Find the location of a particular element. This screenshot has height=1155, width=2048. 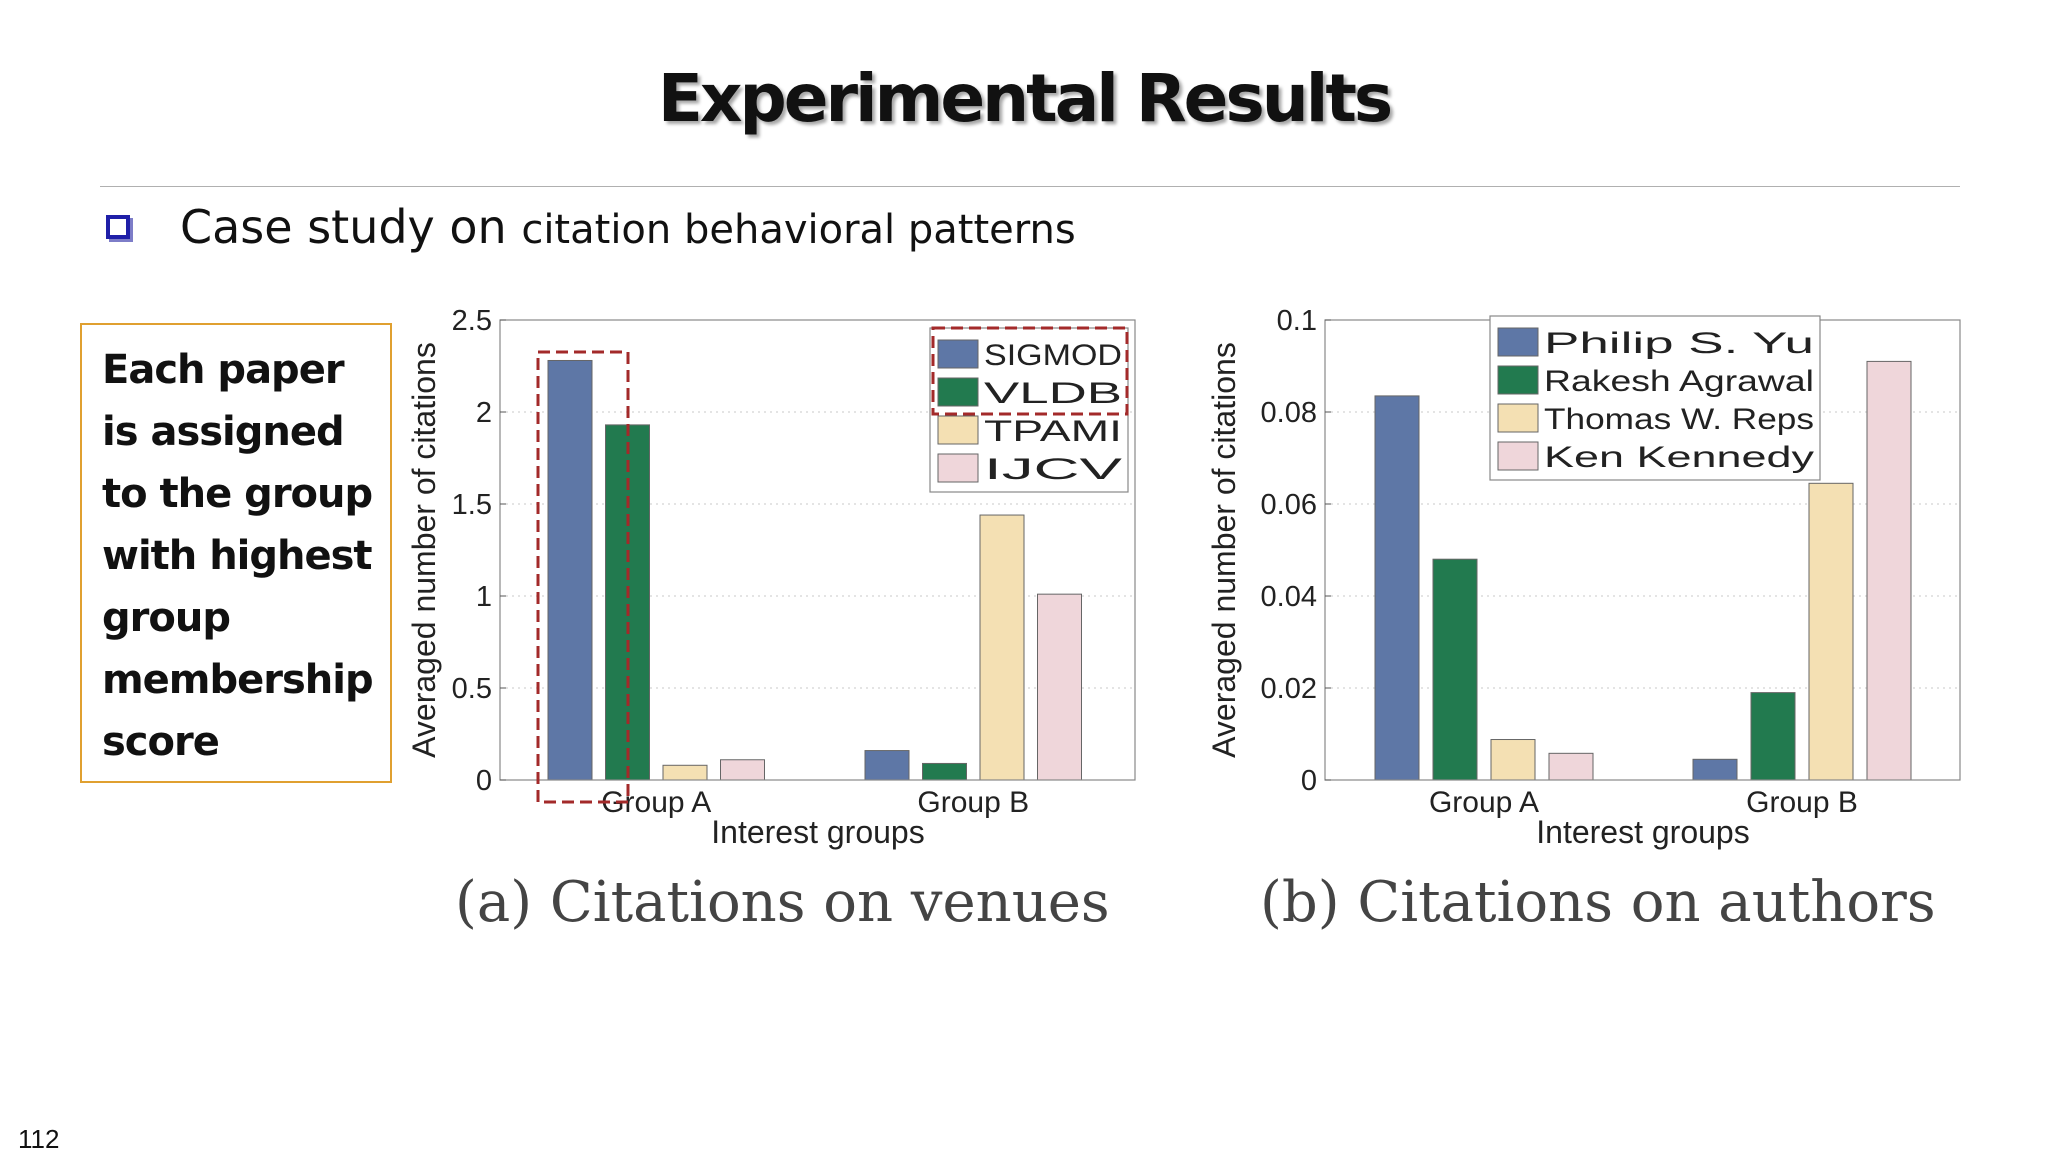

bar-sigmod-group-a is located at coordinates (570, 570).